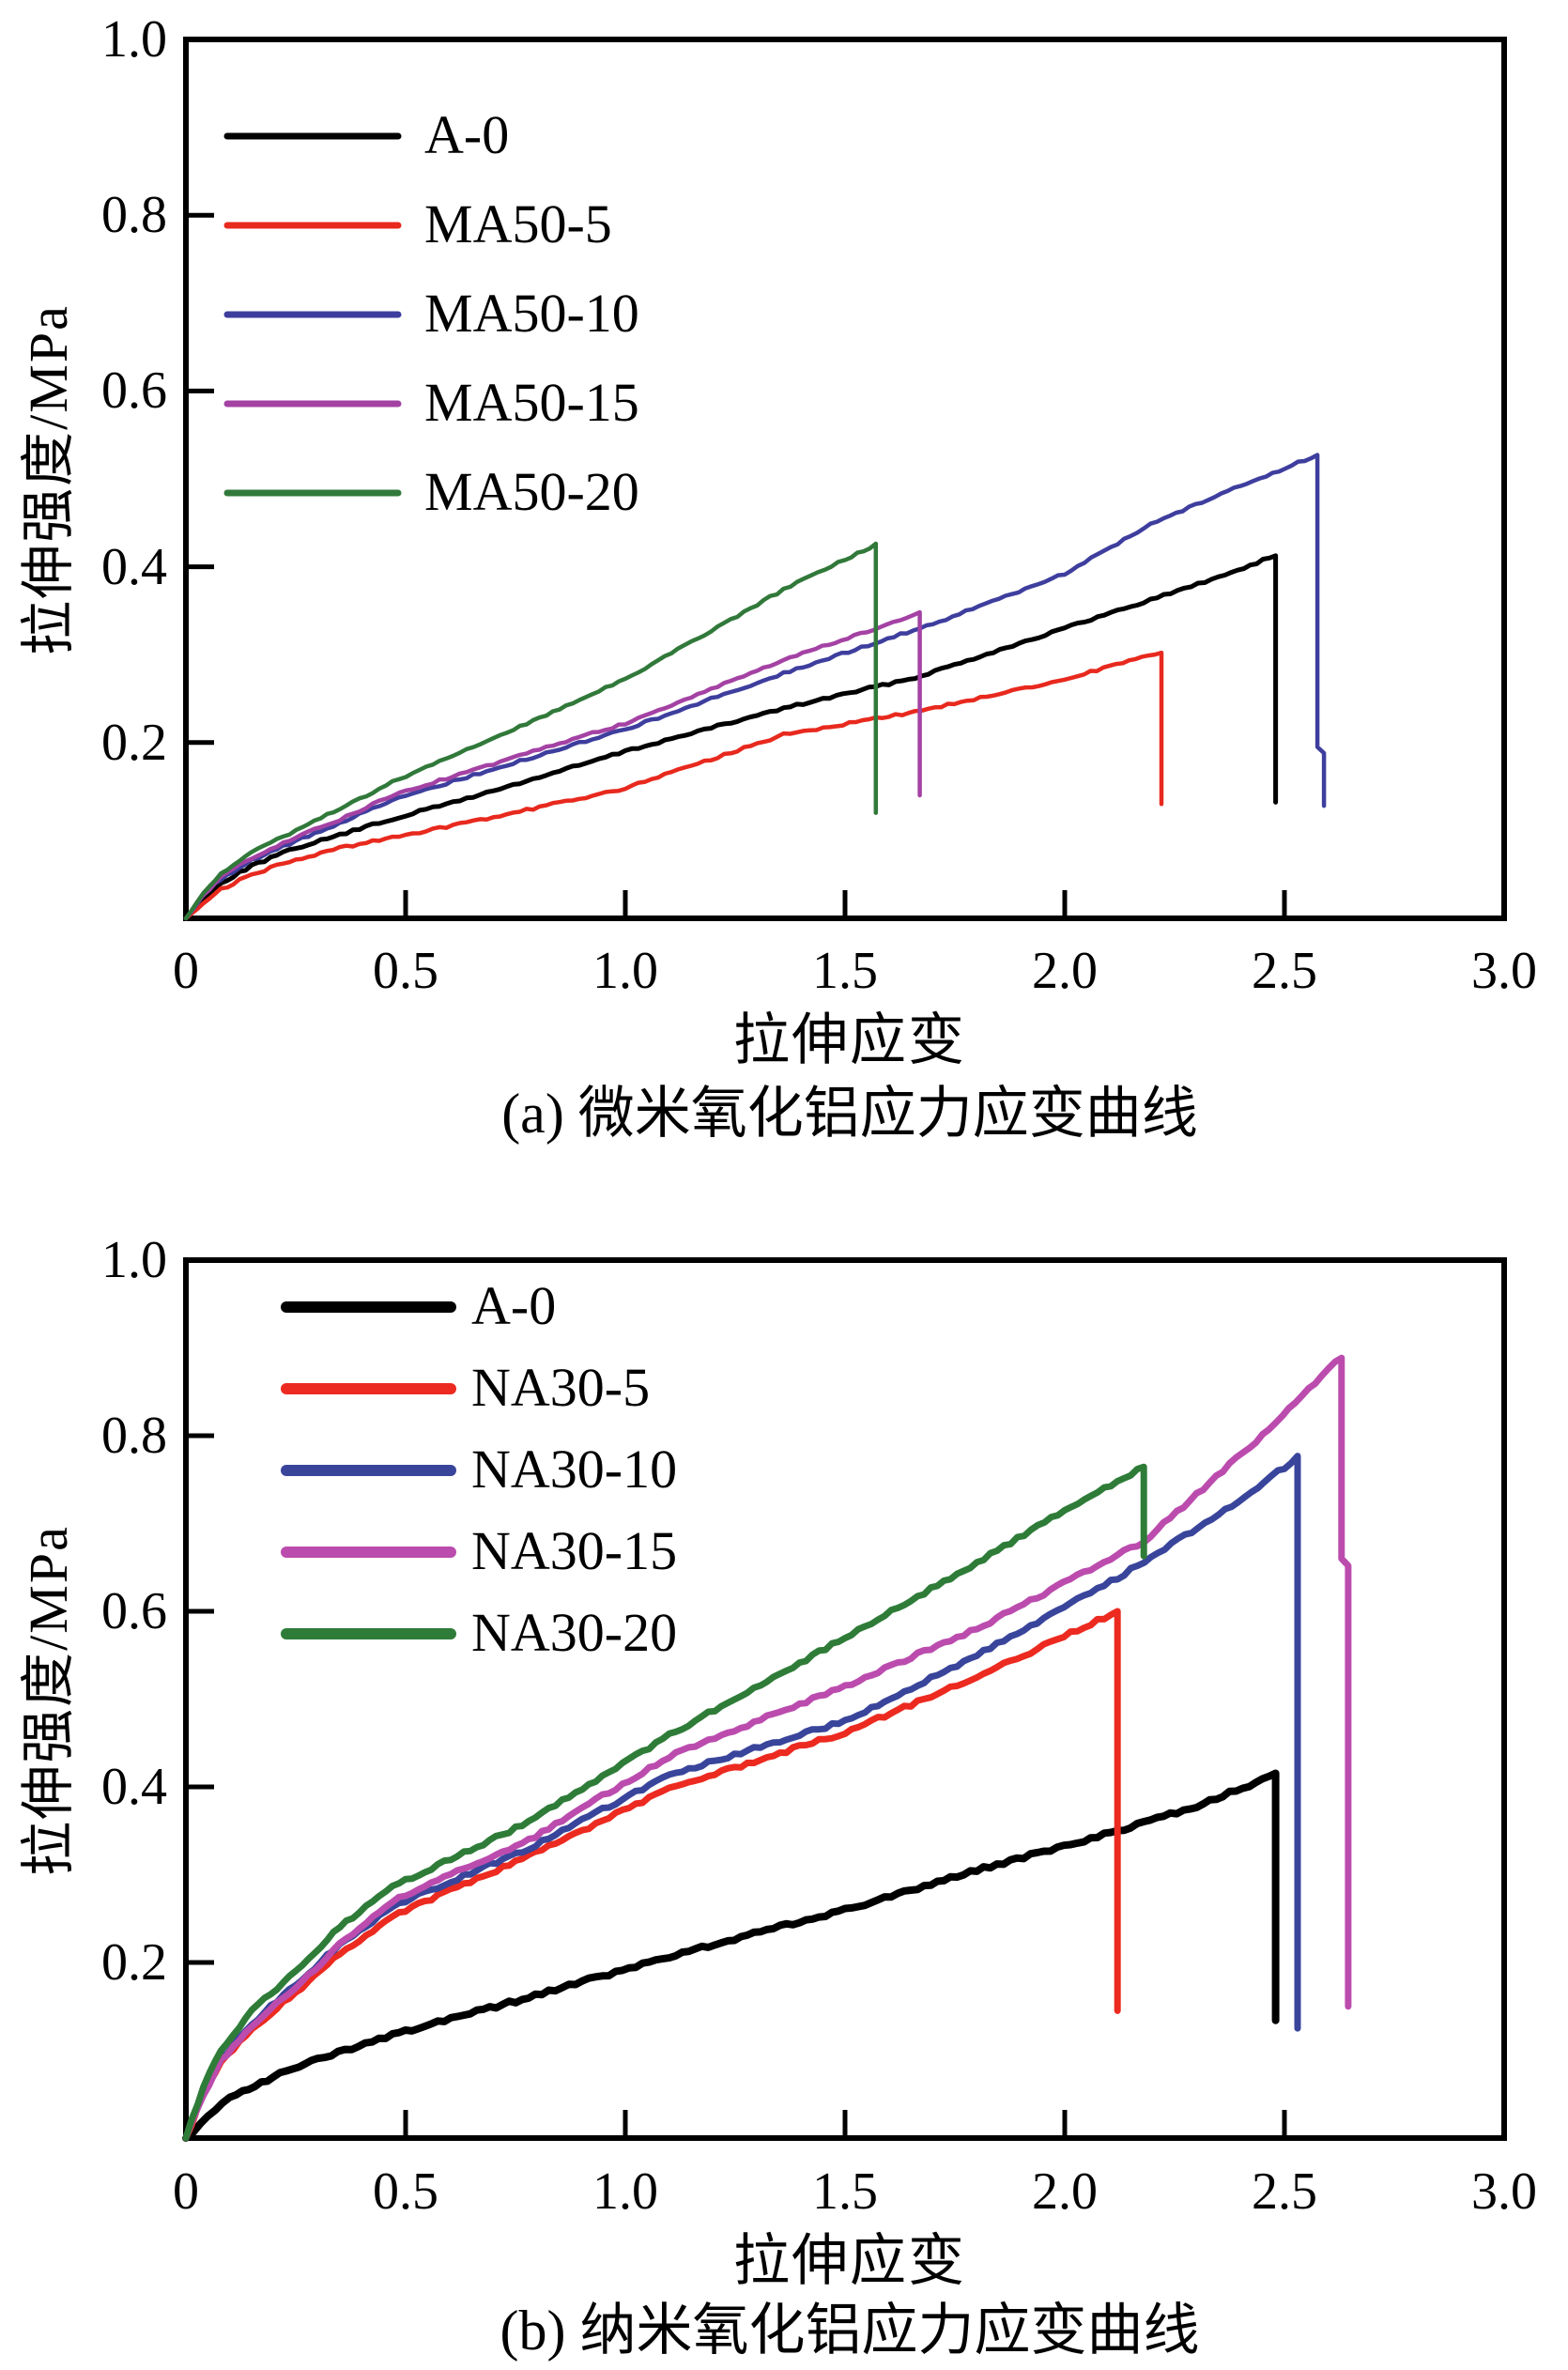 Image resolution: width=1568 pixels, height=2370 pixels. I want to click on chart-a-y-tick-label: 0.4, so click(134, 566).